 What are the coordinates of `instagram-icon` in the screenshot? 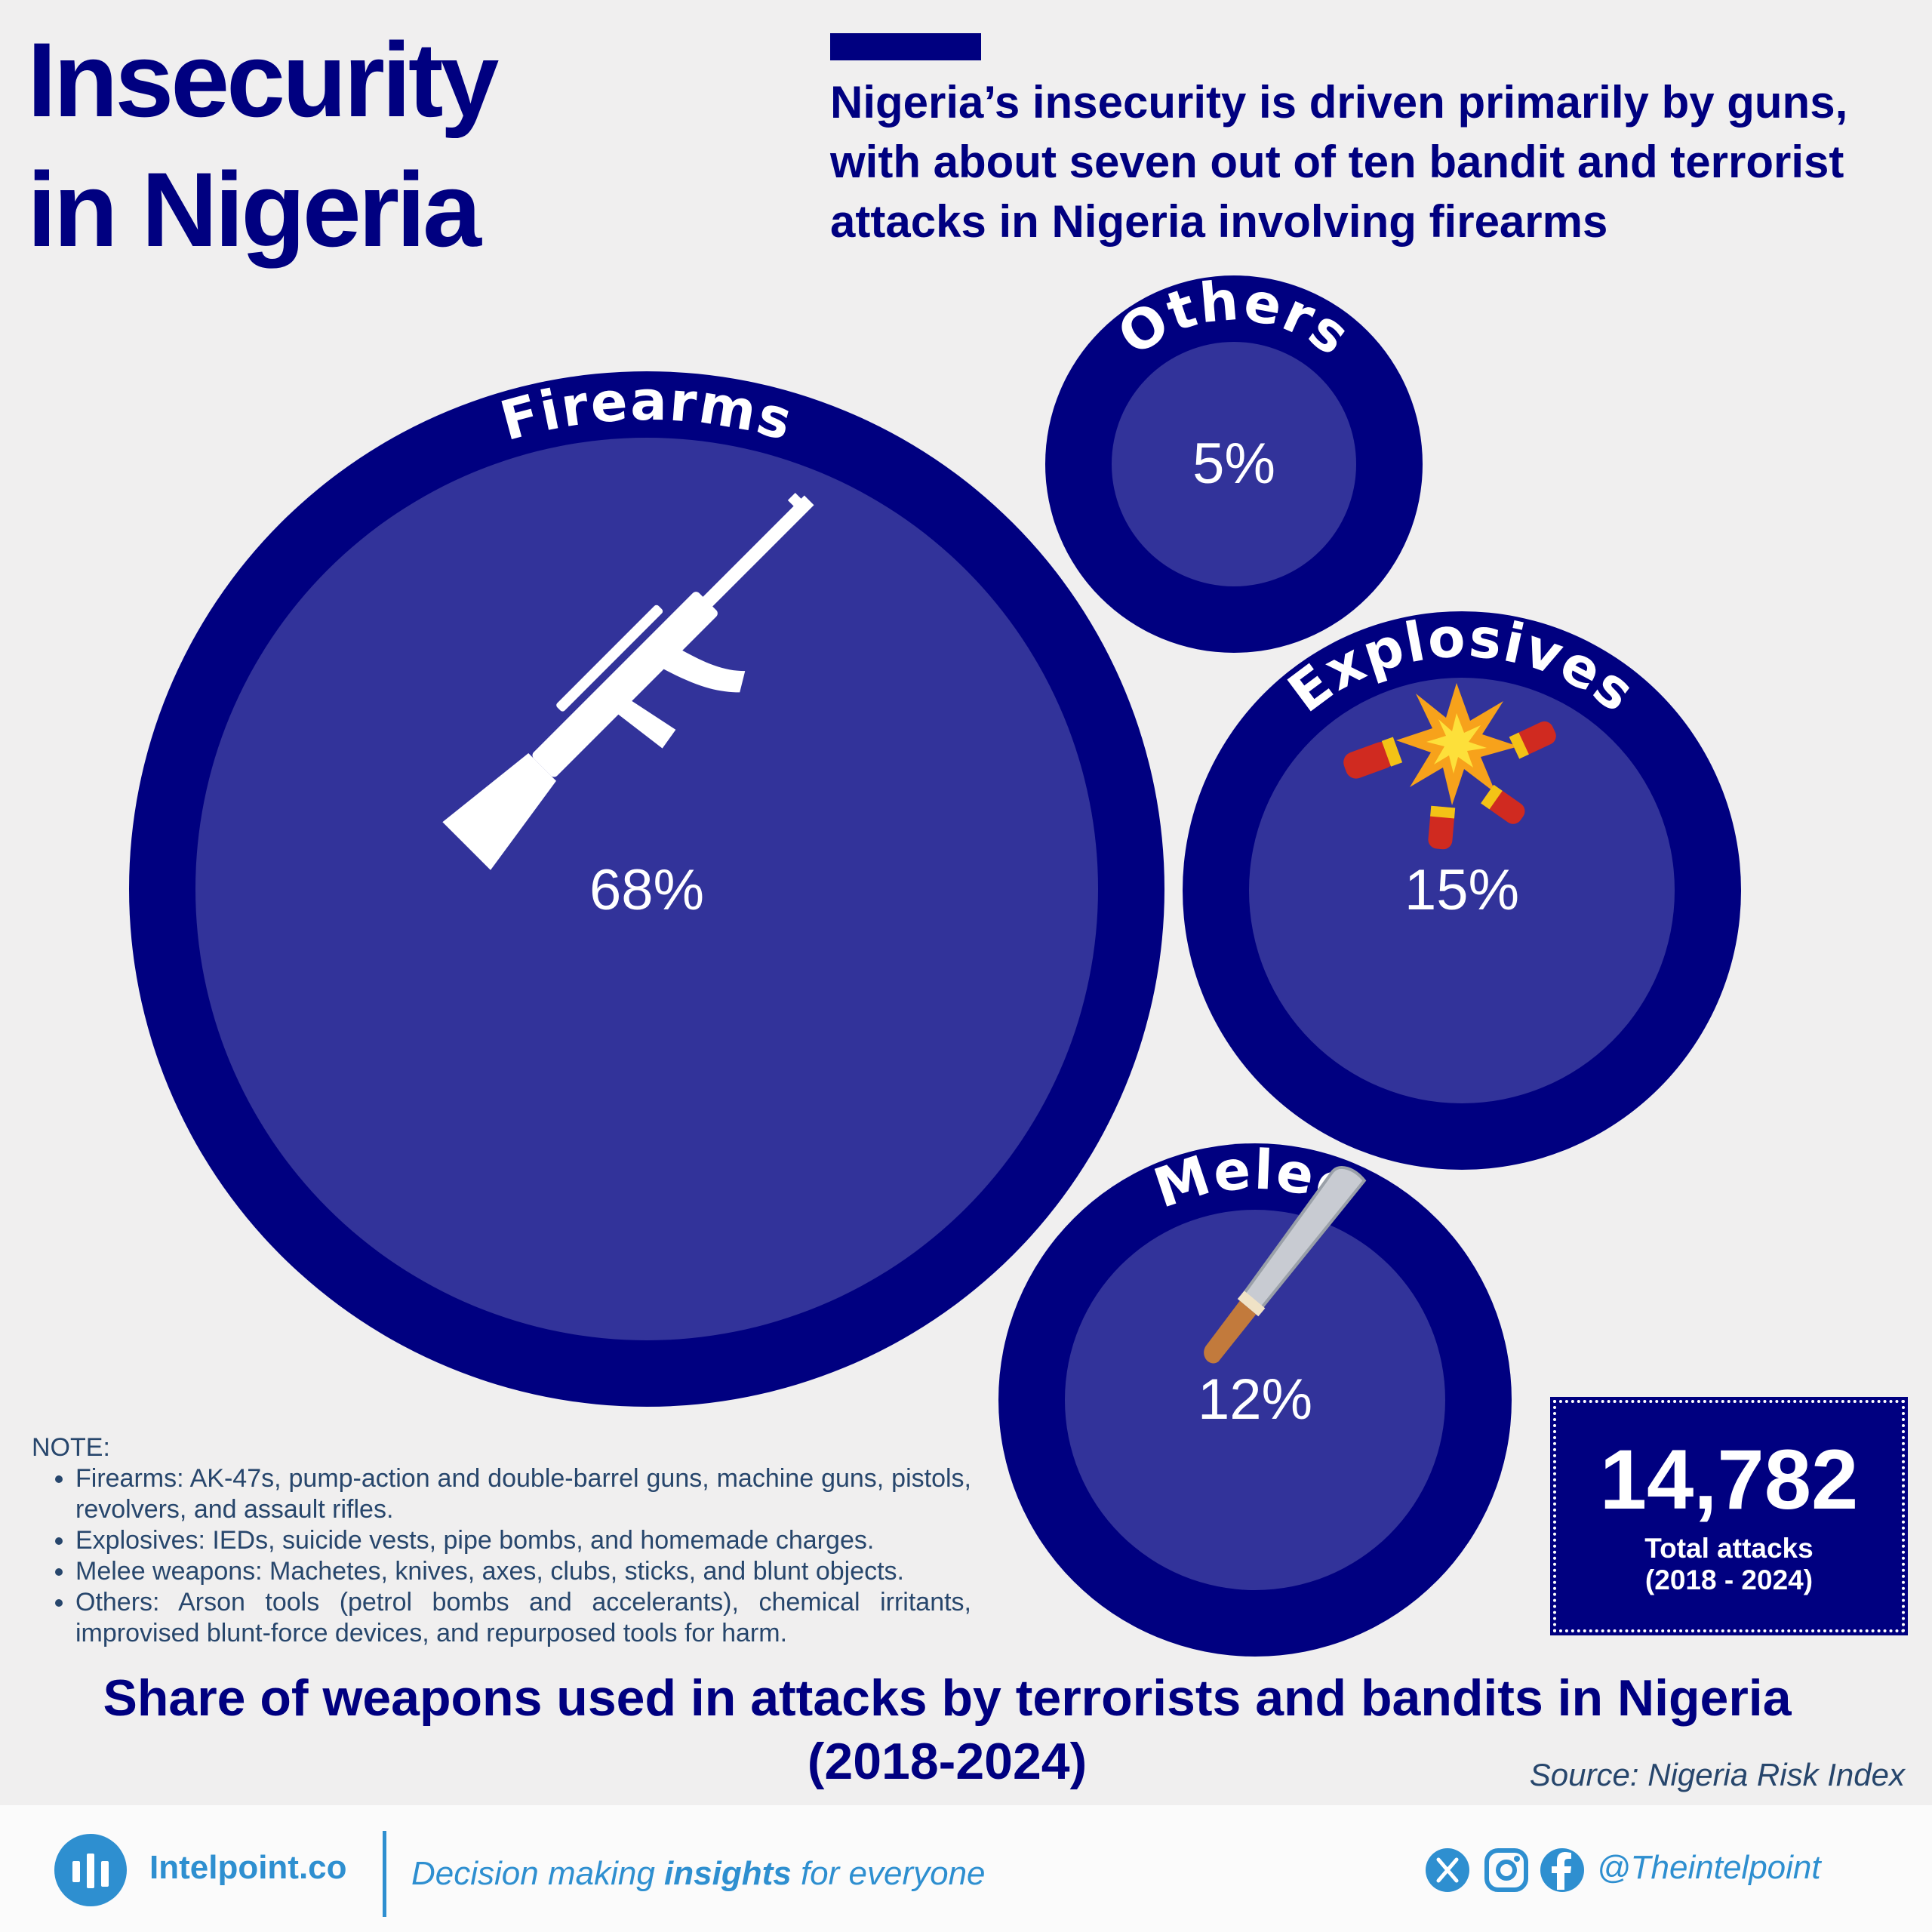 It's located at (1506, 1870).